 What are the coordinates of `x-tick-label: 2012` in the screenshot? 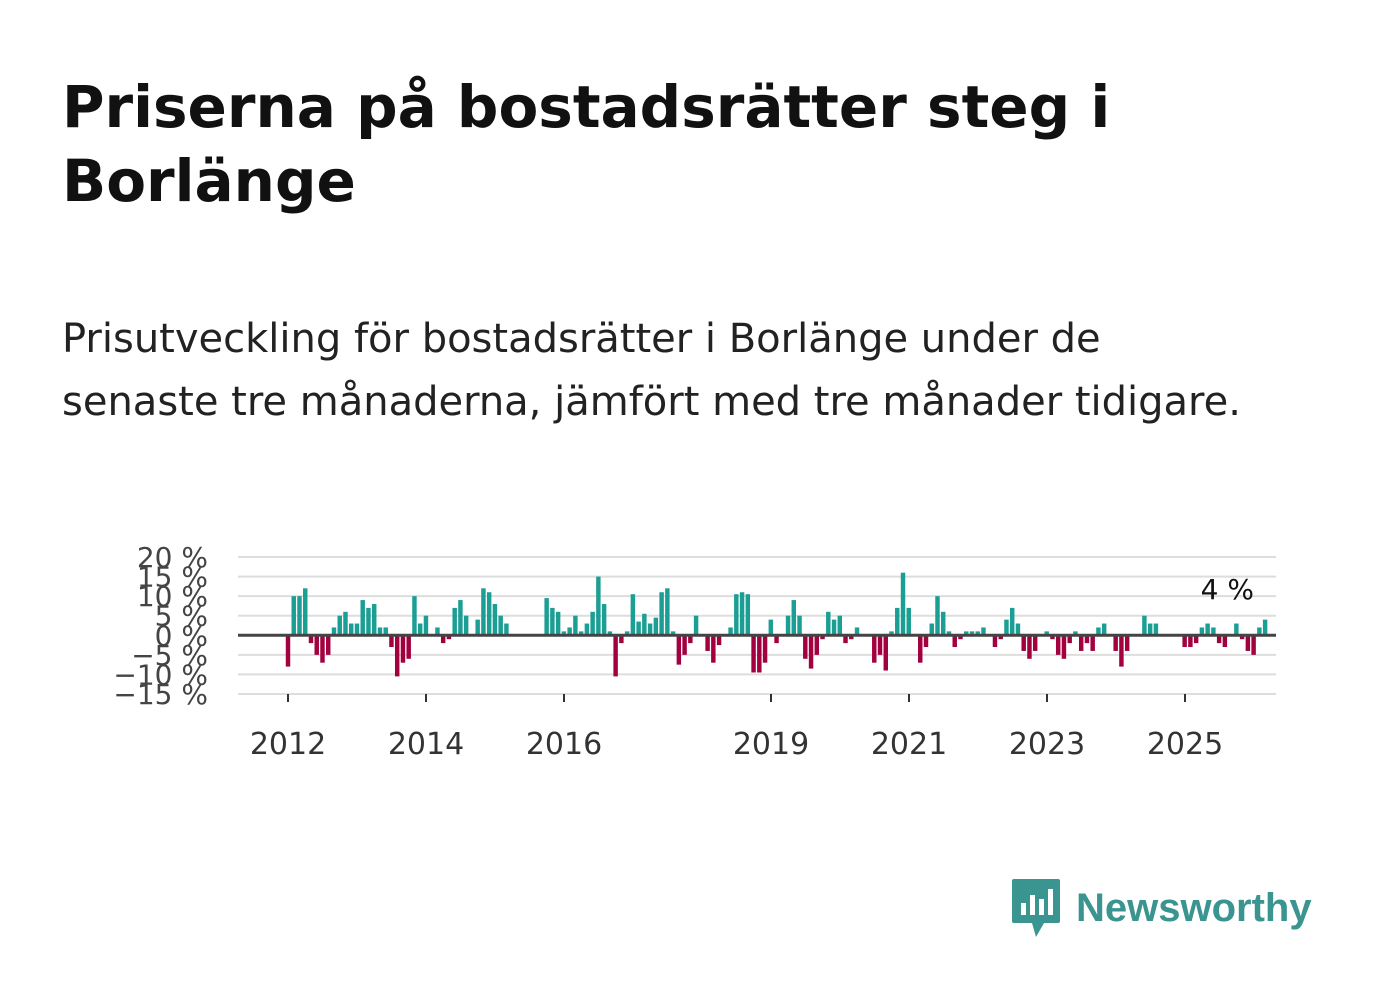 It's located at (288, 744).